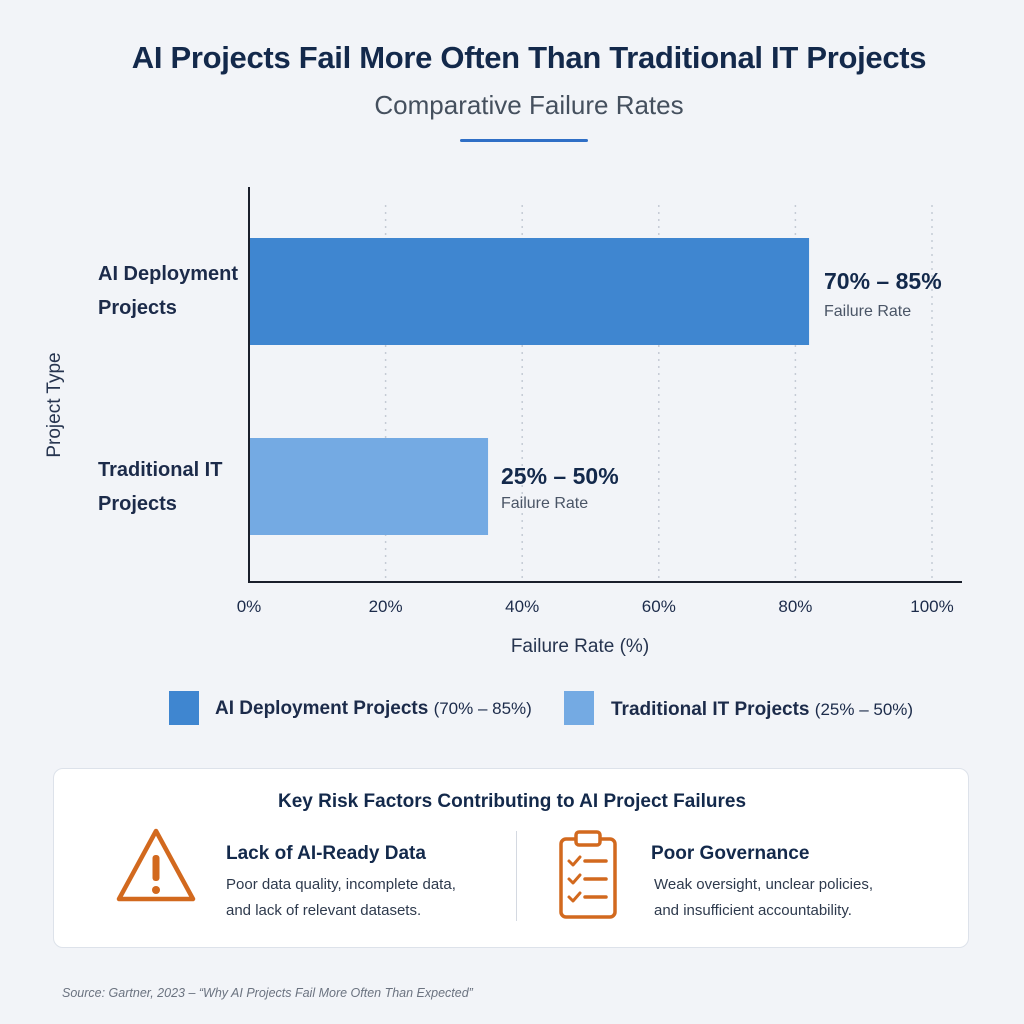  I want to click on legend-item-ai: AI Deployment Projects (70% – 85%), so click(373, 708).